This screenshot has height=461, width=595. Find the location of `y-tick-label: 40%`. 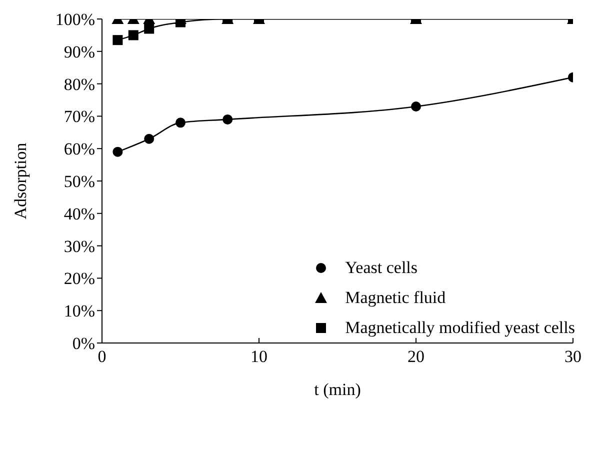

y-tick-label: 40% is located at coordinates (79, 214).